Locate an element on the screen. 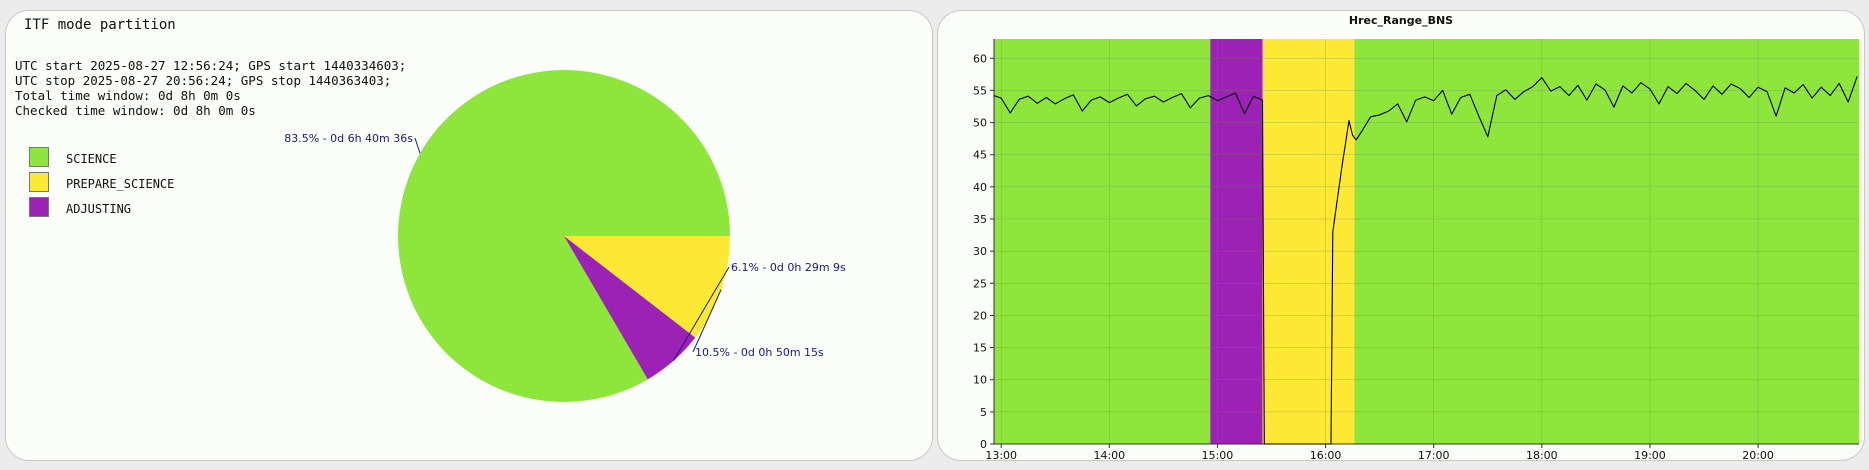  y-tick-label: 10 is located at coordinates (980, 380).